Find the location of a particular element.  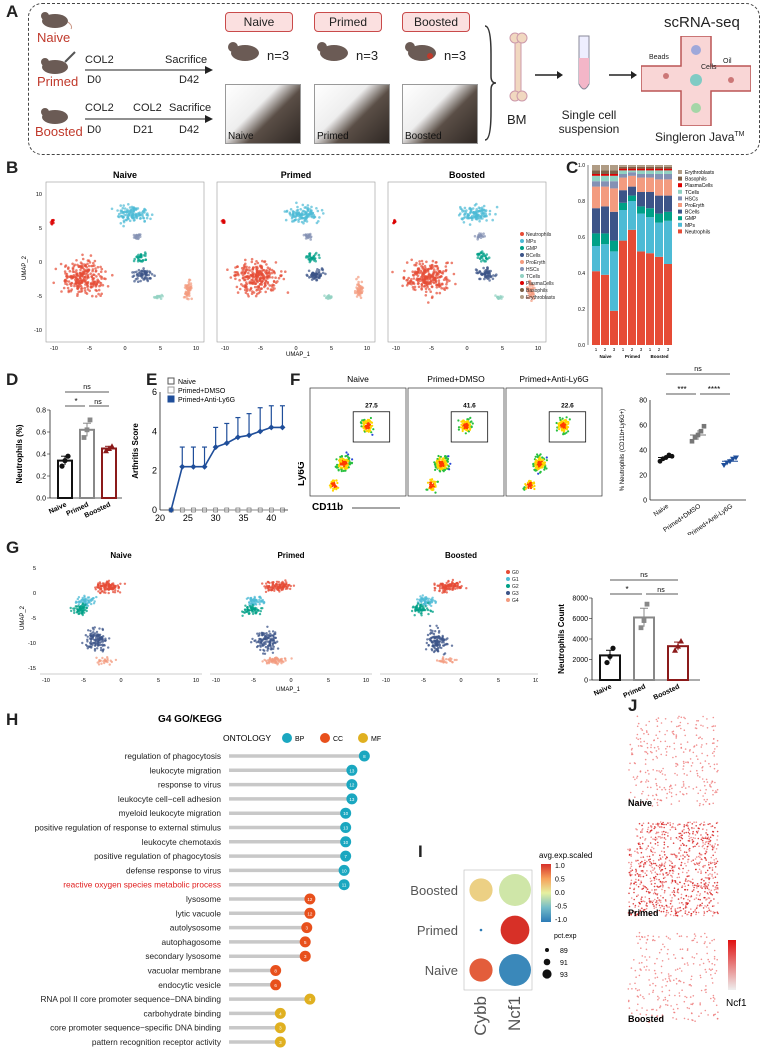

umap-b-xtick: -10 is located at coordinates (396, 349).